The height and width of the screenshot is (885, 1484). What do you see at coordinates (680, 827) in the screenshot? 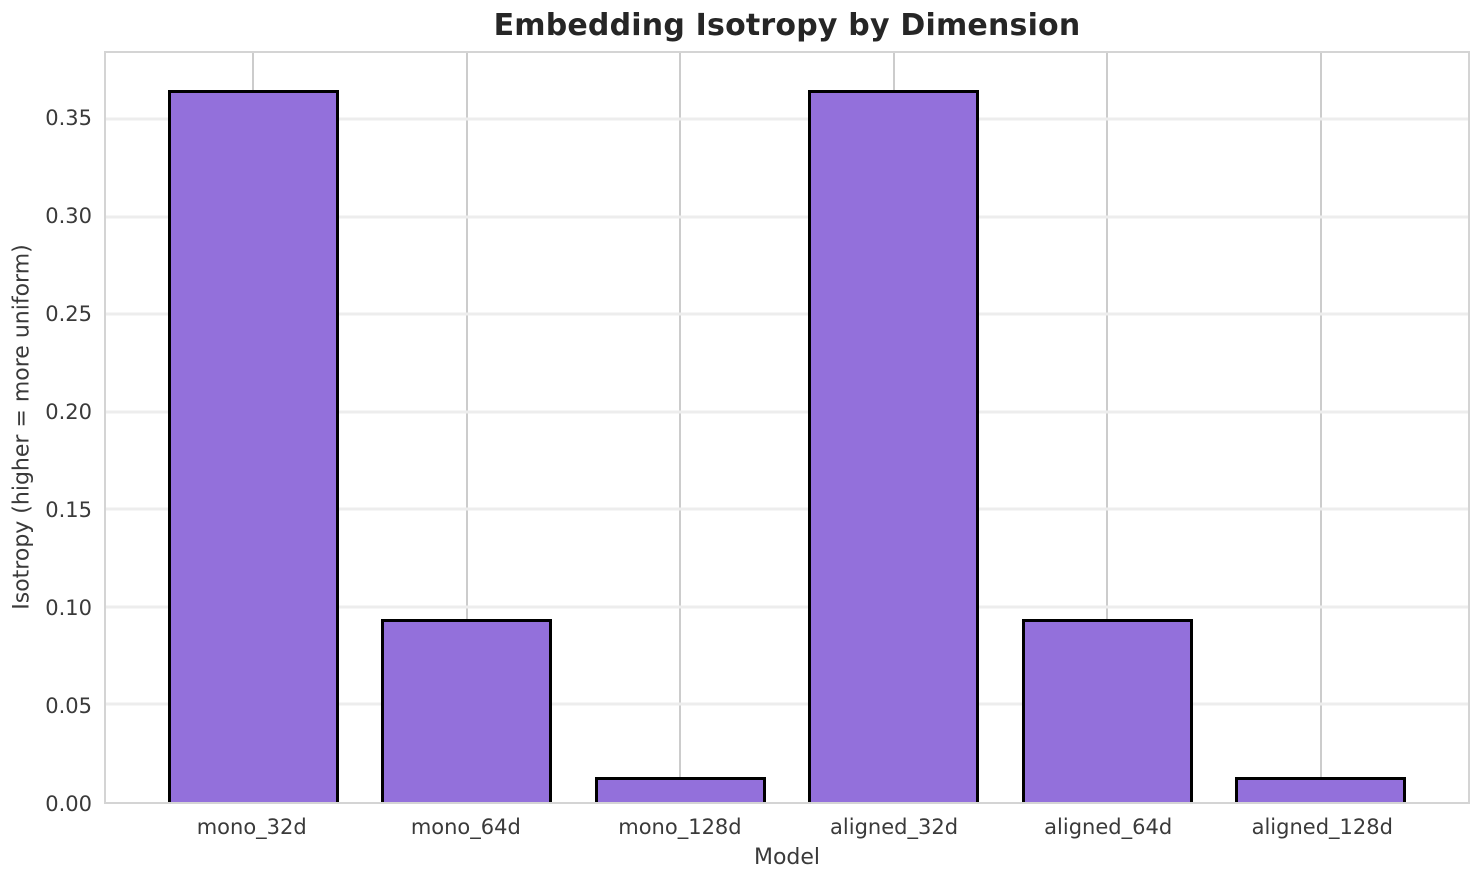
I see `x-tick-label: mono_128d` at bounding box center [680, 827].